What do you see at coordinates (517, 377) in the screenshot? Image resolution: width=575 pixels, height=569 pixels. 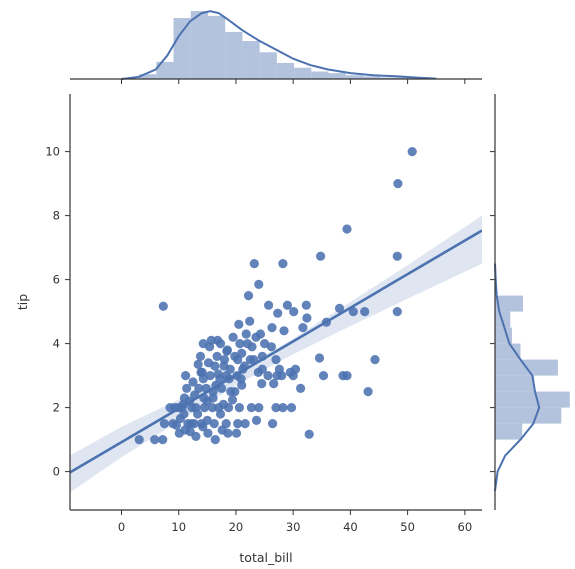 I see `y-kde-curve` at bounding box center [517, 377].